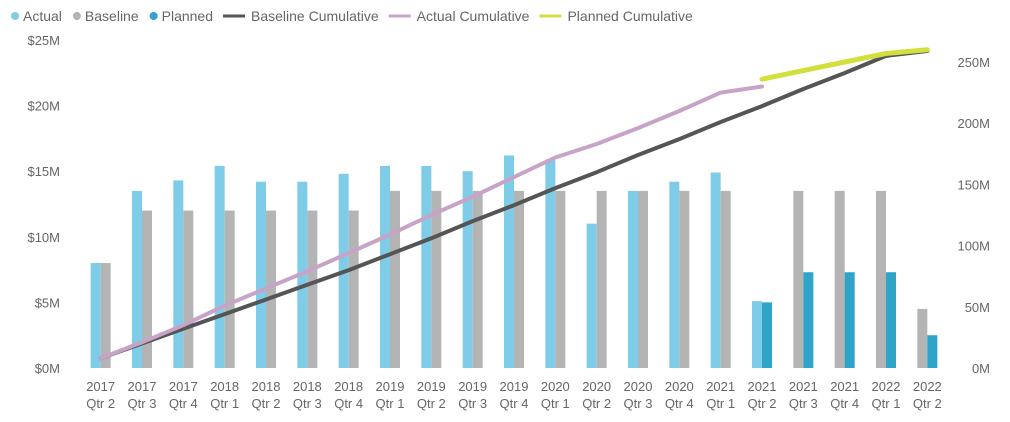  Describe the element at coordinates (43, 40) in the screenshot. I see `y-left-tick-label: $25M` at that location.